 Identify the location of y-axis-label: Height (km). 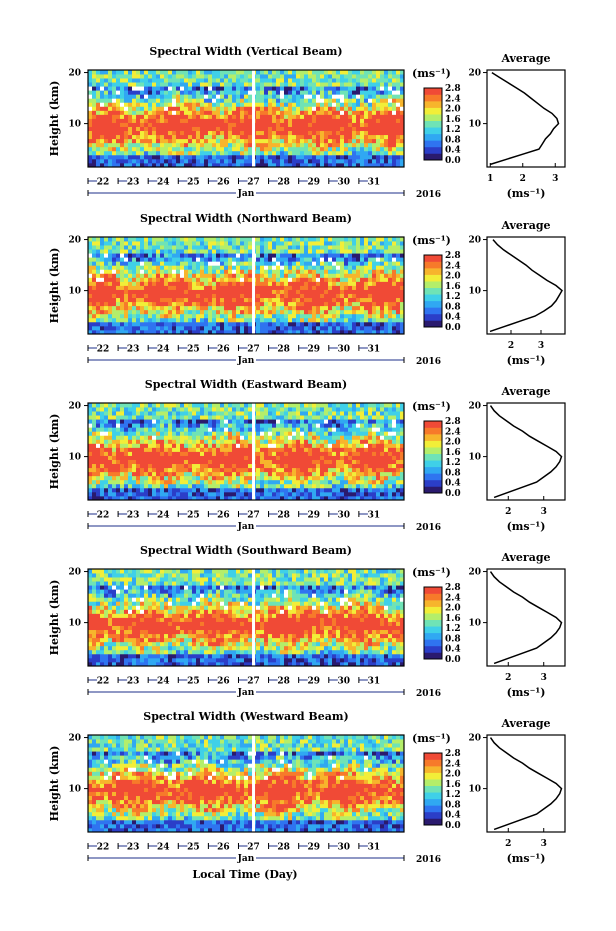
(54, 119).